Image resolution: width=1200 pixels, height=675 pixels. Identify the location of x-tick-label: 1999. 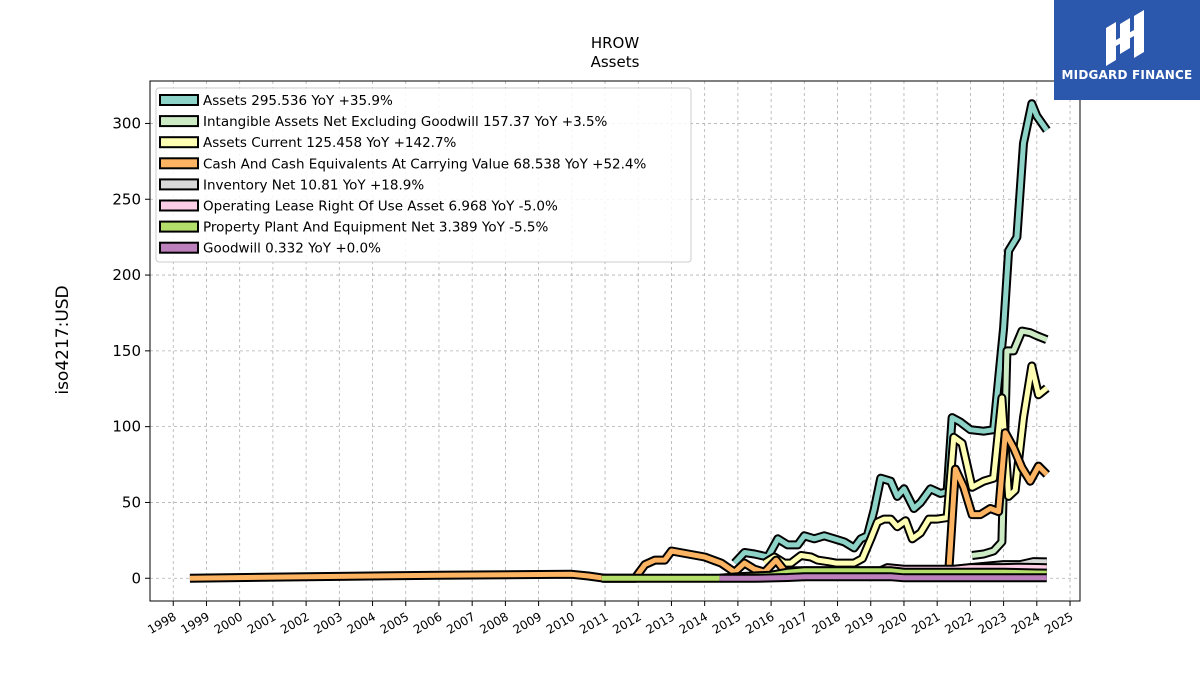
(195, 622).